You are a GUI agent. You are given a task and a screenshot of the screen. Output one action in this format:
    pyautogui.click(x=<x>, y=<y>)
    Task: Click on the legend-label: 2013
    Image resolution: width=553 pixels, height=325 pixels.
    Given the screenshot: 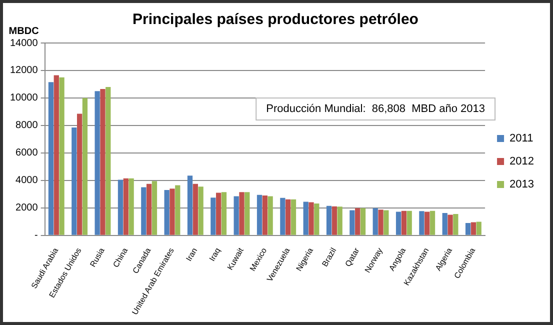 What is the action you would take?
    pyautogui.click(x=522, y=184)
    